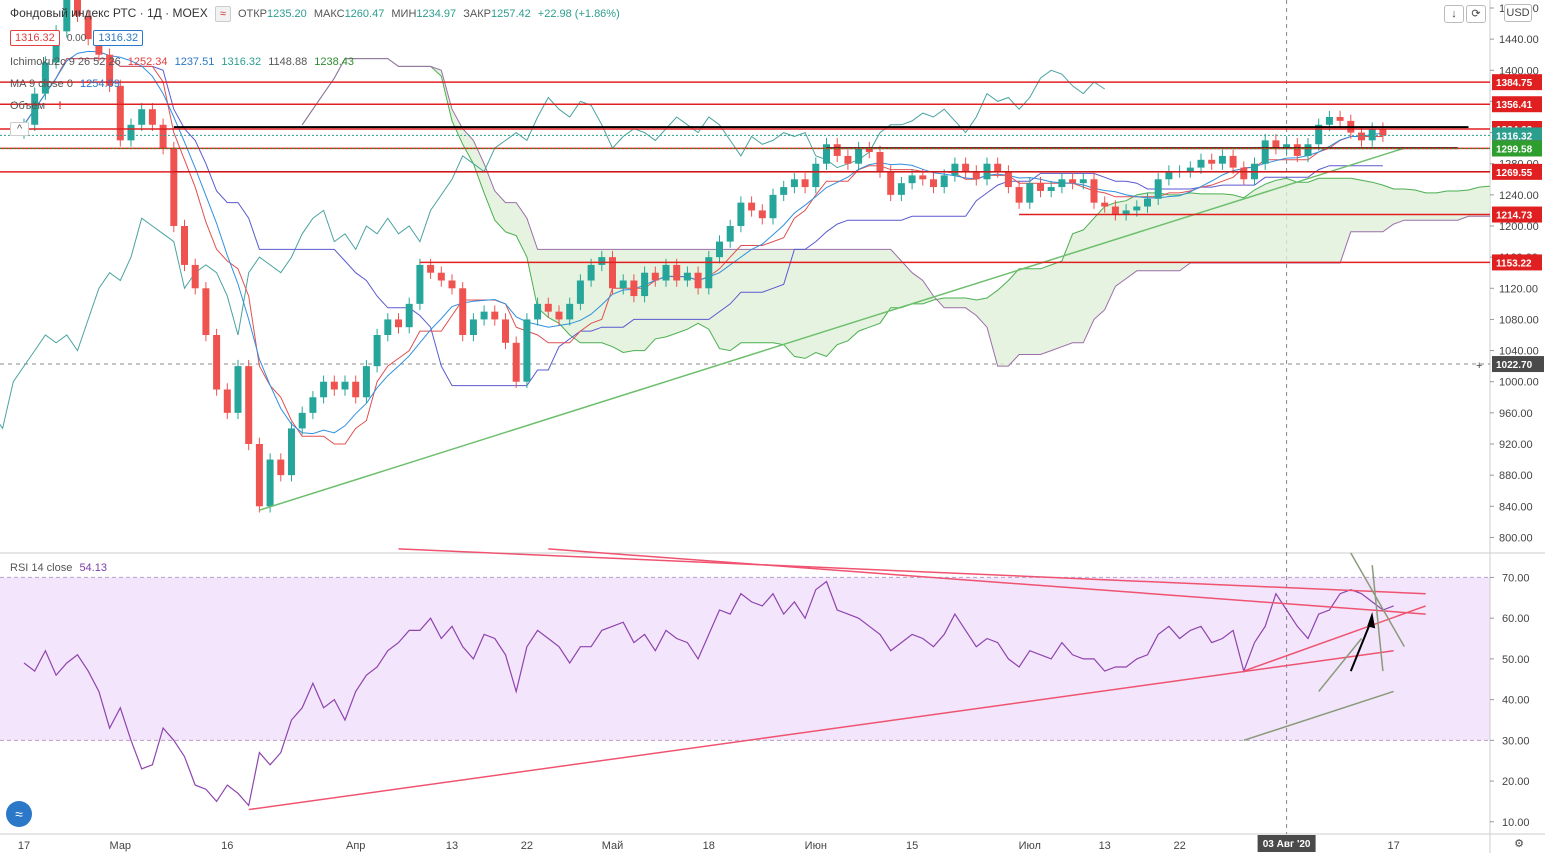  Describe the element at coordinates (1519, 320) in the screenshot. I see `price-tick-label: 1080.00` at that location.